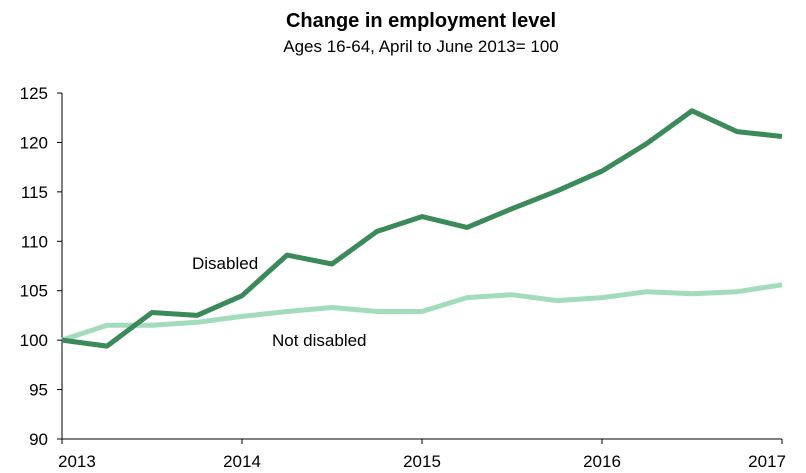 This screenshot has height=473, width=806. Describe the element at coordinates (34, 192) in the screenshot. I see `y-tick-label: 115` at that location.